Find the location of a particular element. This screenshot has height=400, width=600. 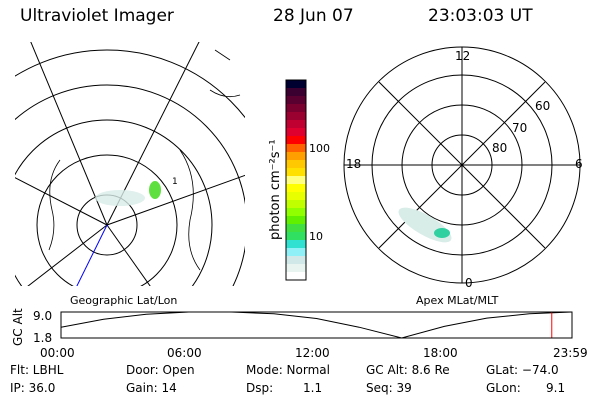

ip-status: IP: 36.0 is located at coordinates (33, 388).